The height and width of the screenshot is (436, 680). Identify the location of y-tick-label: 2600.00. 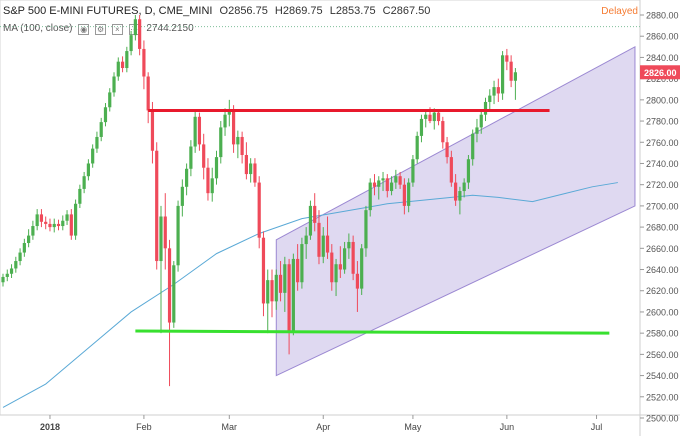
(662, 312).